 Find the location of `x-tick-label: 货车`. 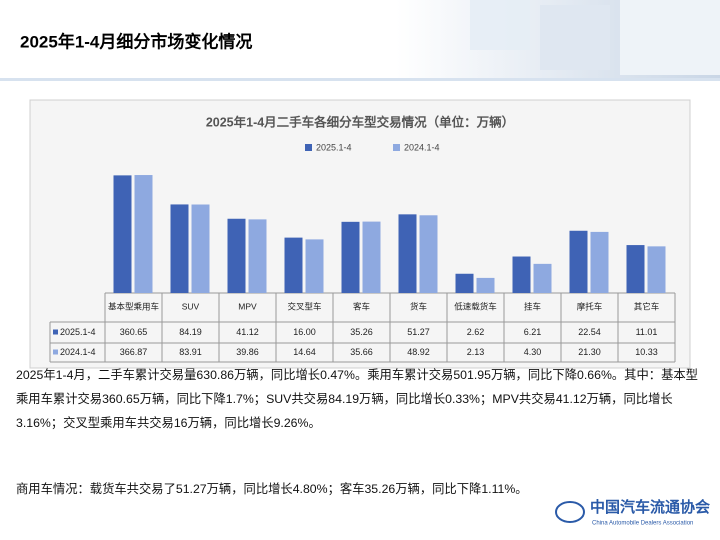

x-tick-label: 货车 is located at coordinates (418, 306).